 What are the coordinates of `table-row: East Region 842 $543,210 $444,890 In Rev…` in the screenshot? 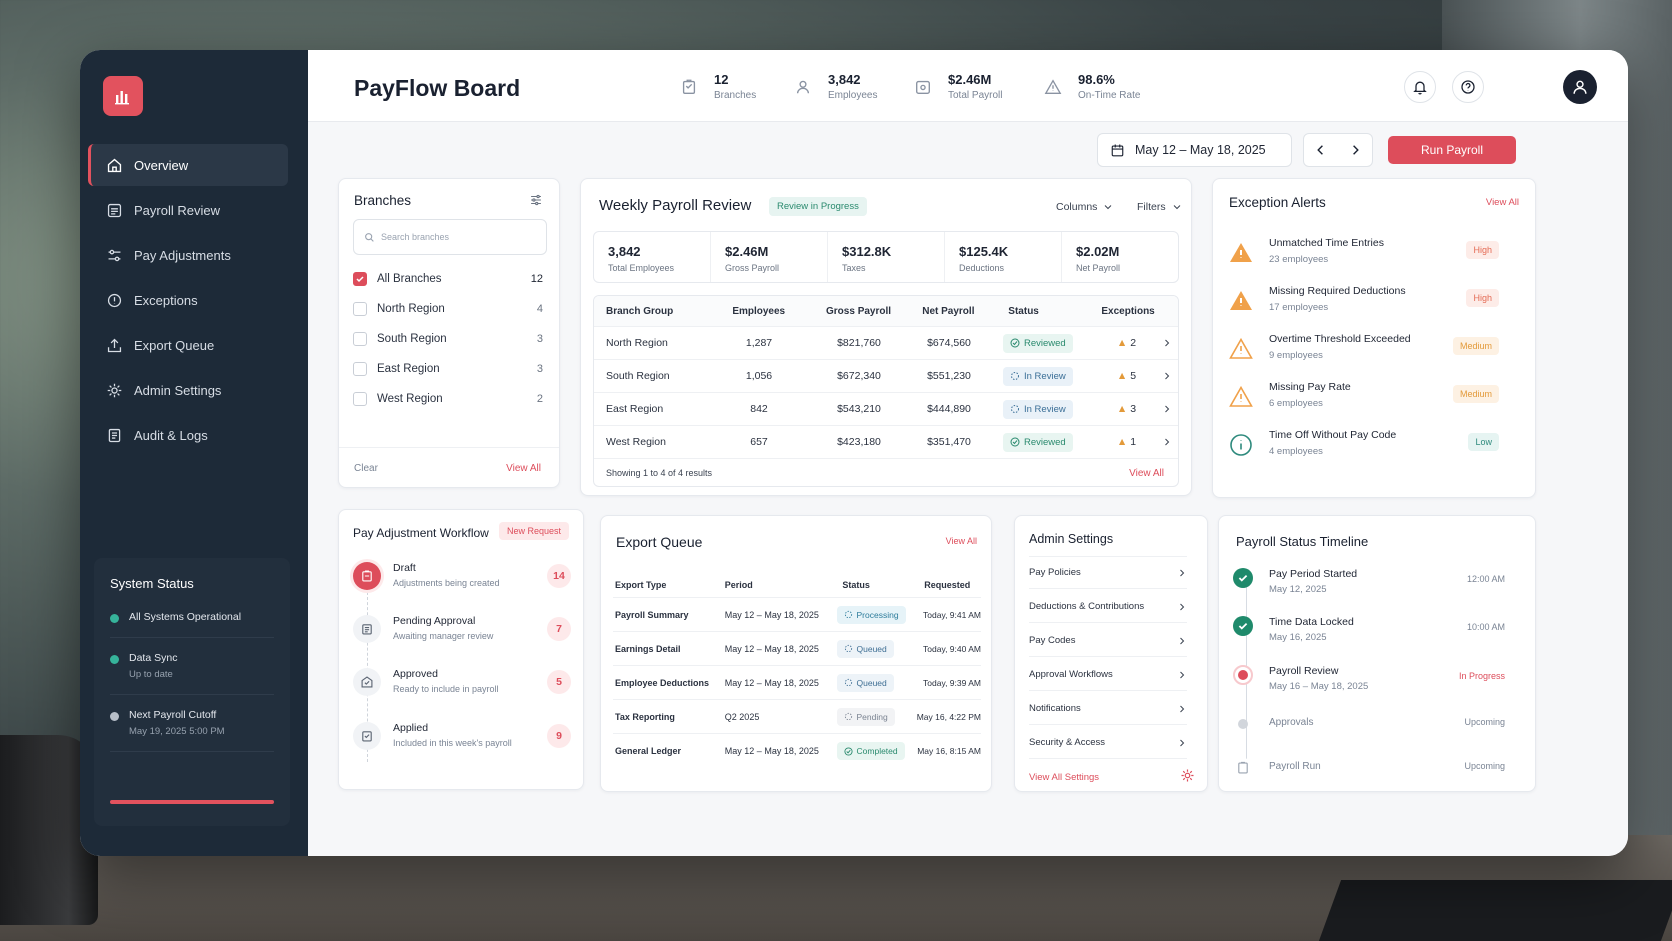 It's located at (886, 409).